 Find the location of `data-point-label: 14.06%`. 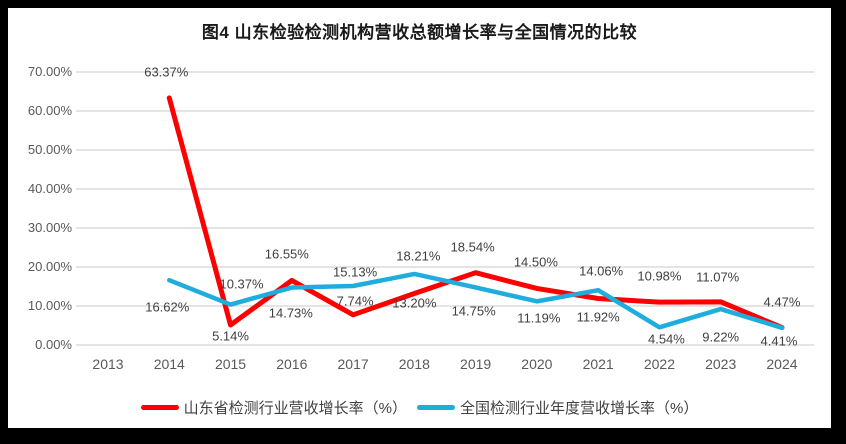

data-point-label: 14.06% is located at coordinates (601, 271).